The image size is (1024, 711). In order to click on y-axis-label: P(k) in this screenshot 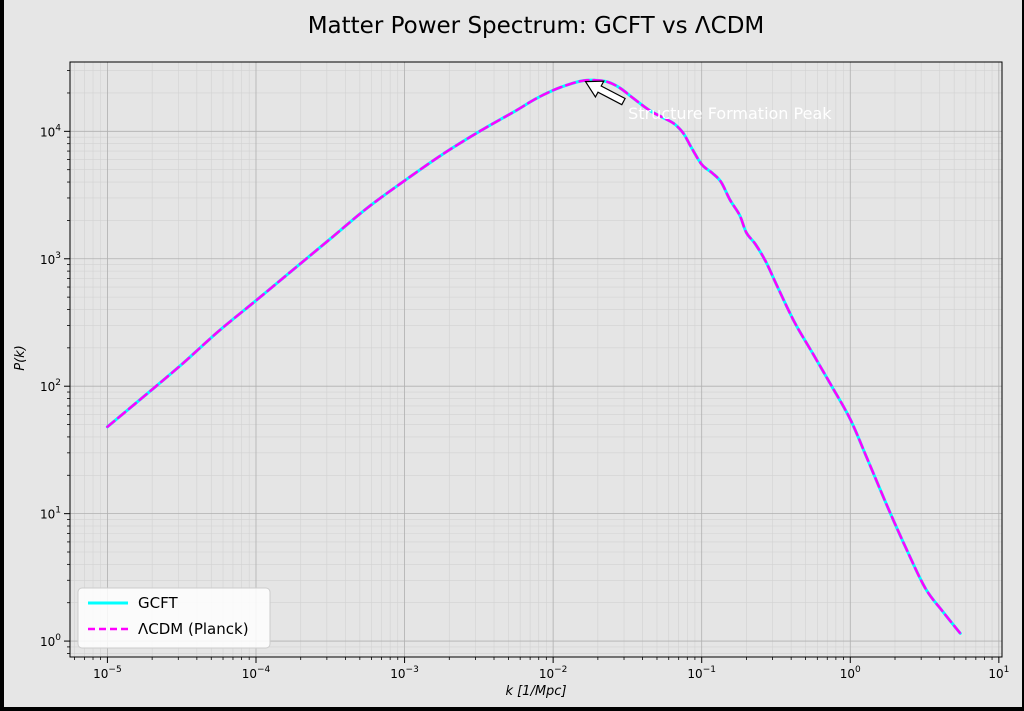, I will do `click(20, 358)`.